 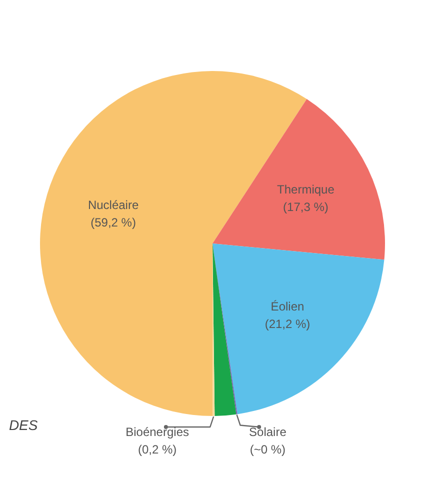 What do you see at coordinates (157, 449) in the screenshot?
I see `data-label: (0,2 %)` at bounding box center [157, 449].